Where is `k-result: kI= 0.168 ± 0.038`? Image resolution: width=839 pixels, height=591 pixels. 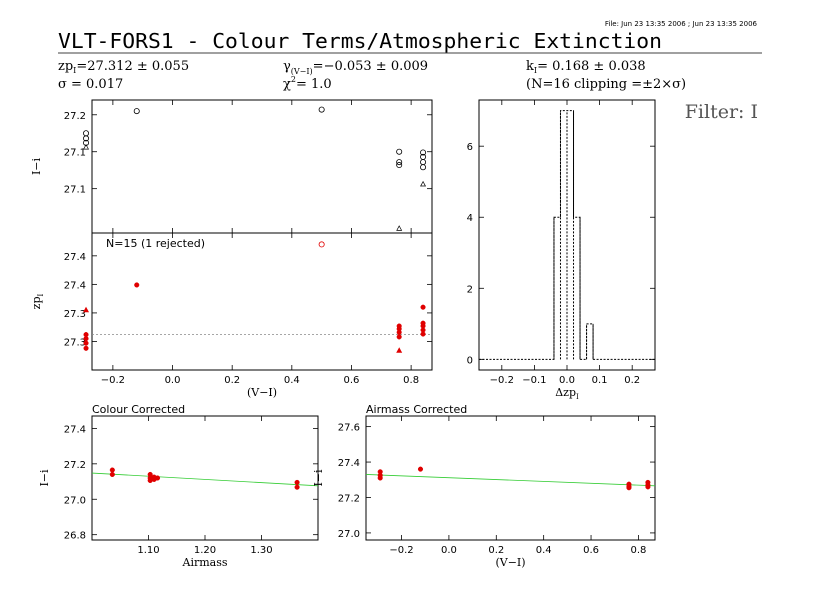 k-result: kI= 0.168 ± 0.038 is located at coordinates (586, 67).